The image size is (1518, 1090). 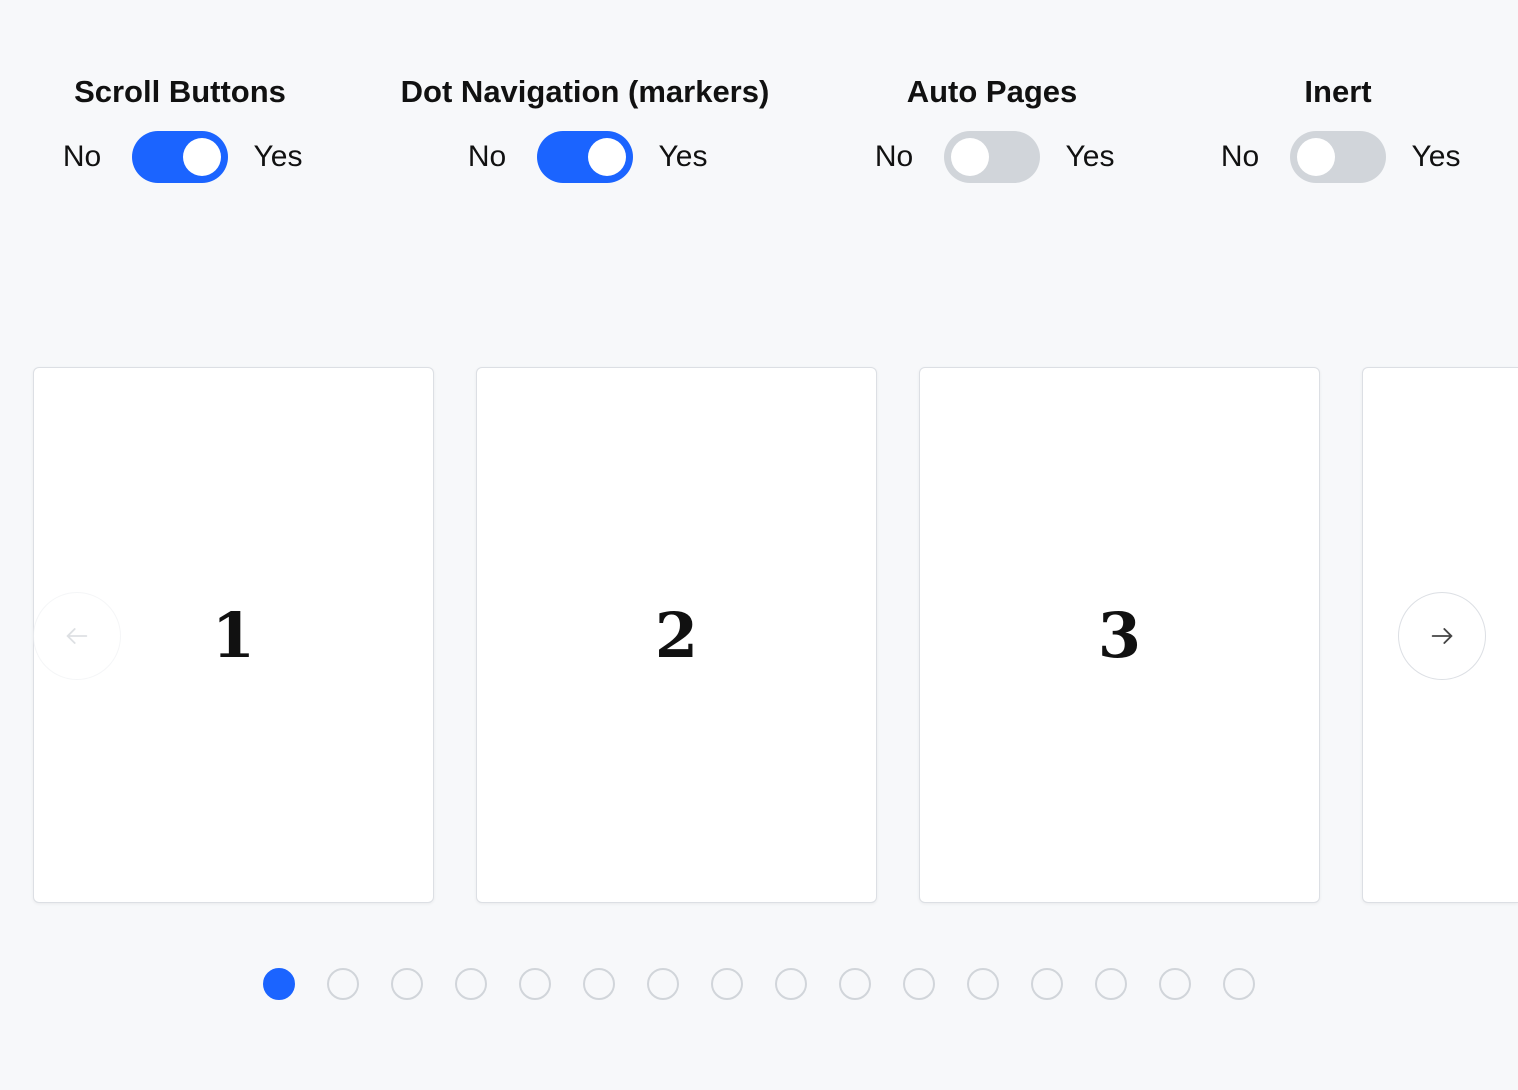 I want to click on auto-pages-toggle, so click(x=992, y=157).